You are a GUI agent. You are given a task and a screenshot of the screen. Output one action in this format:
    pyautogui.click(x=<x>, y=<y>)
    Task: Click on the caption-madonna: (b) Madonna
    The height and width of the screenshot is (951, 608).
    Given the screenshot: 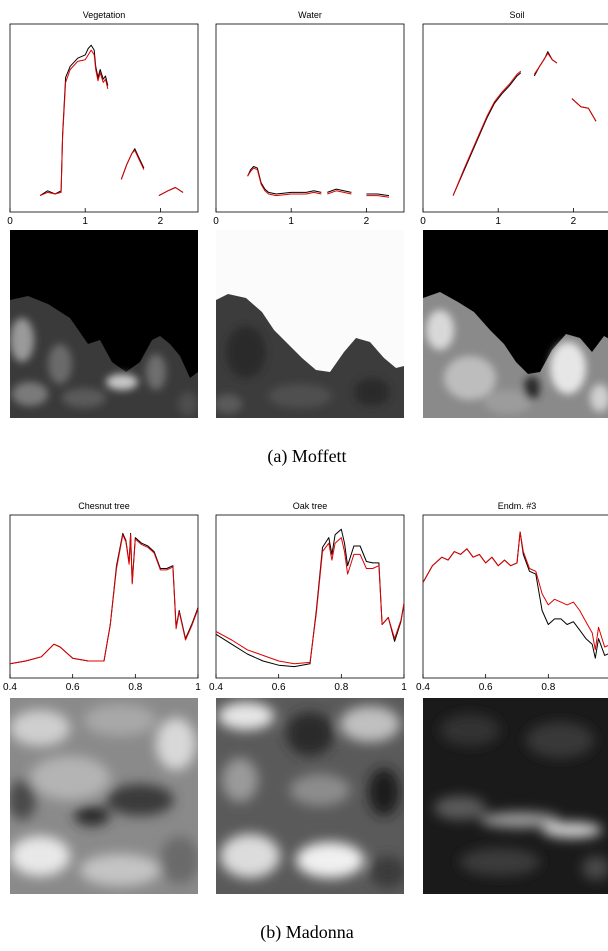 What is the action you would take?
    pyautogui.click(x=306, y=932)
    